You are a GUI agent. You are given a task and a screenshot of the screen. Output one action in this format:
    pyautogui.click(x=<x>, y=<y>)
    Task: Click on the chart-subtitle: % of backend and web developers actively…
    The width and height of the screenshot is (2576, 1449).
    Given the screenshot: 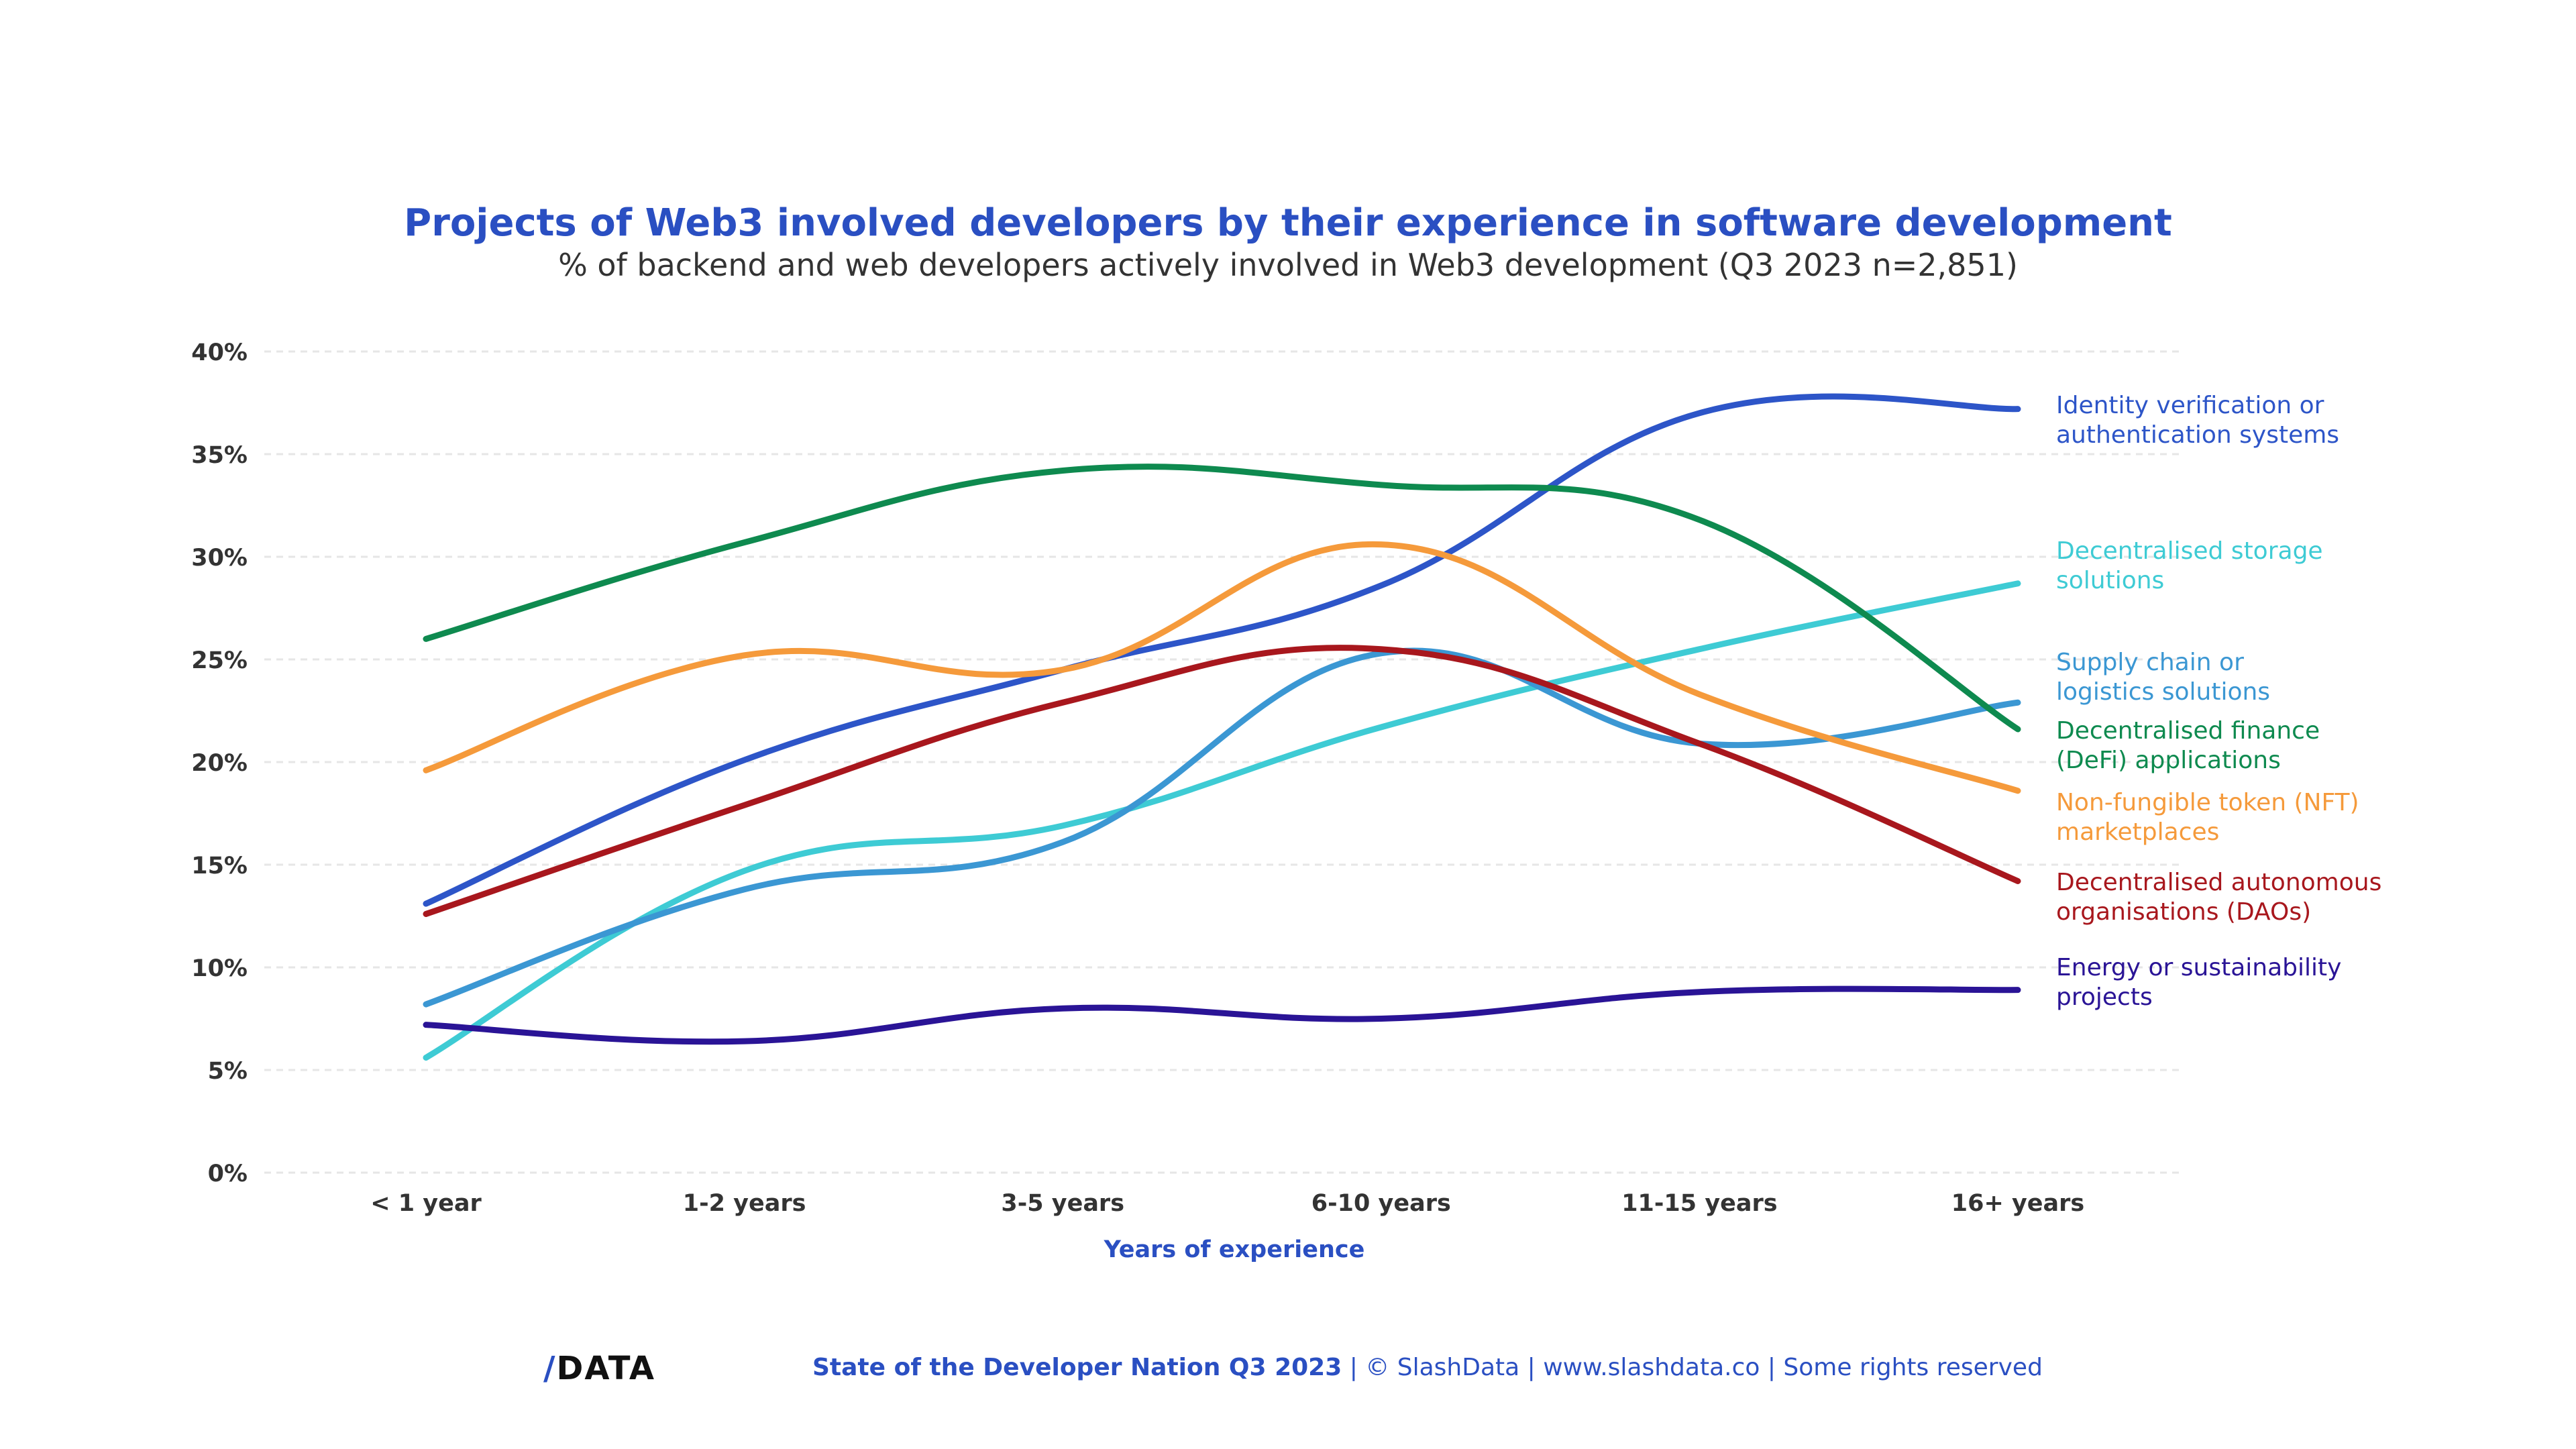 What is the action you would take?
    pyautogui.click(x=1288, y=265)
    